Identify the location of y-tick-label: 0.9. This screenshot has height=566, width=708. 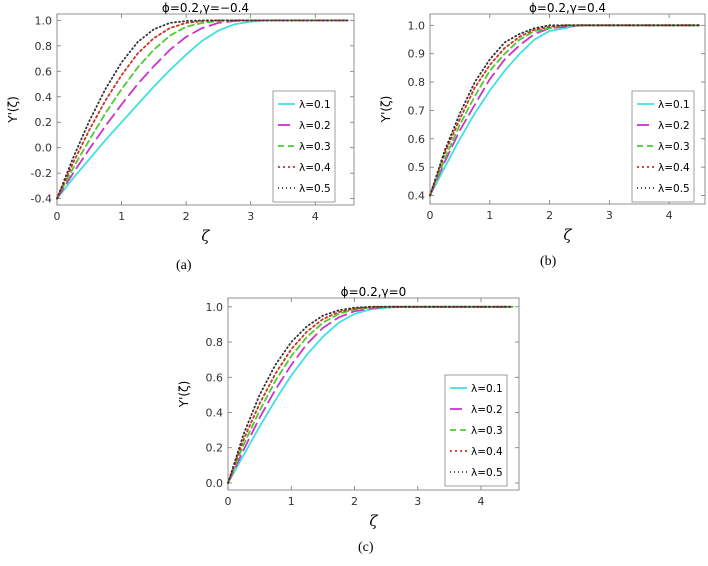
(417, 54).